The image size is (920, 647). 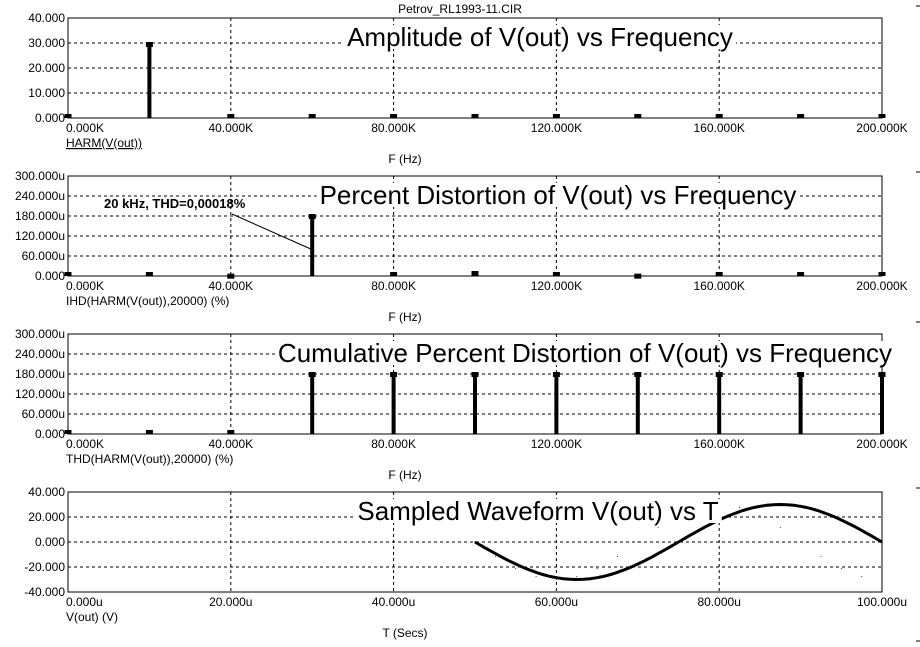 What do you see at coordinates (272, 232) in the screenshot?
I see `annotation-leader` at bounding box center [272, 232].